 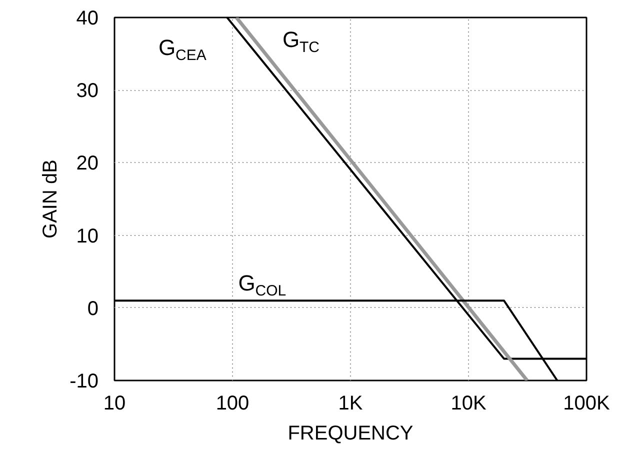 I want to click on y-tick-label: 40, so click(x=87, y=19).